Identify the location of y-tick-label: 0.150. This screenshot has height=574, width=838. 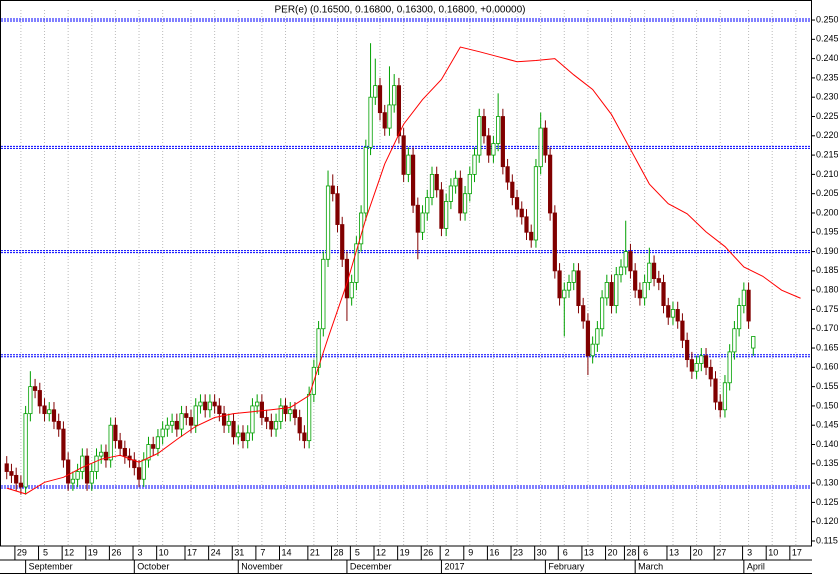
(827, 405).